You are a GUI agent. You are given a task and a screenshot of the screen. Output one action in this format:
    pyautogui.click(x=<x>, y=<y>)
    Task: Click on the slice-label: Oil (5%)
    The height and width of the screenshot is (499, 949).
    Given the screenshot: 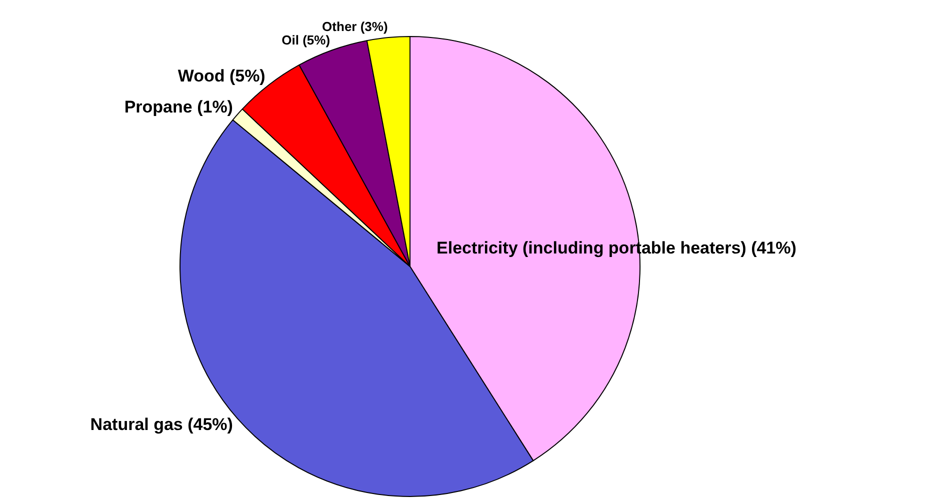 What is the action you would take?
    pyautogui.click(x=306, y=40)
    